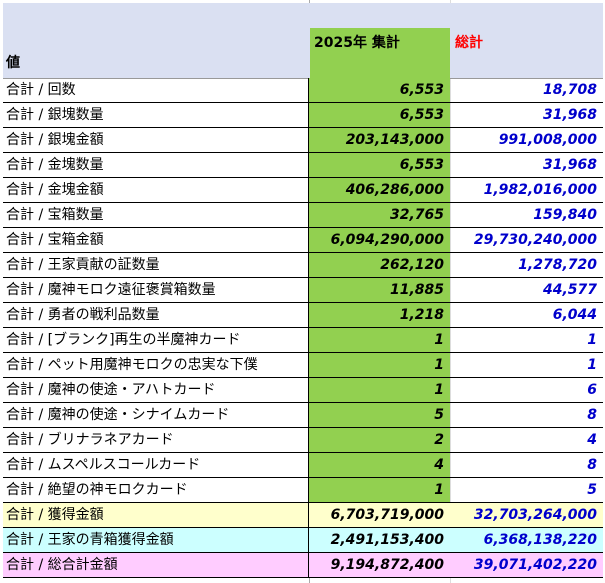 Image resolution: width=605 pixels, height=583 pixels. I want to click on grand-total-value: 5, so click(592, 490).